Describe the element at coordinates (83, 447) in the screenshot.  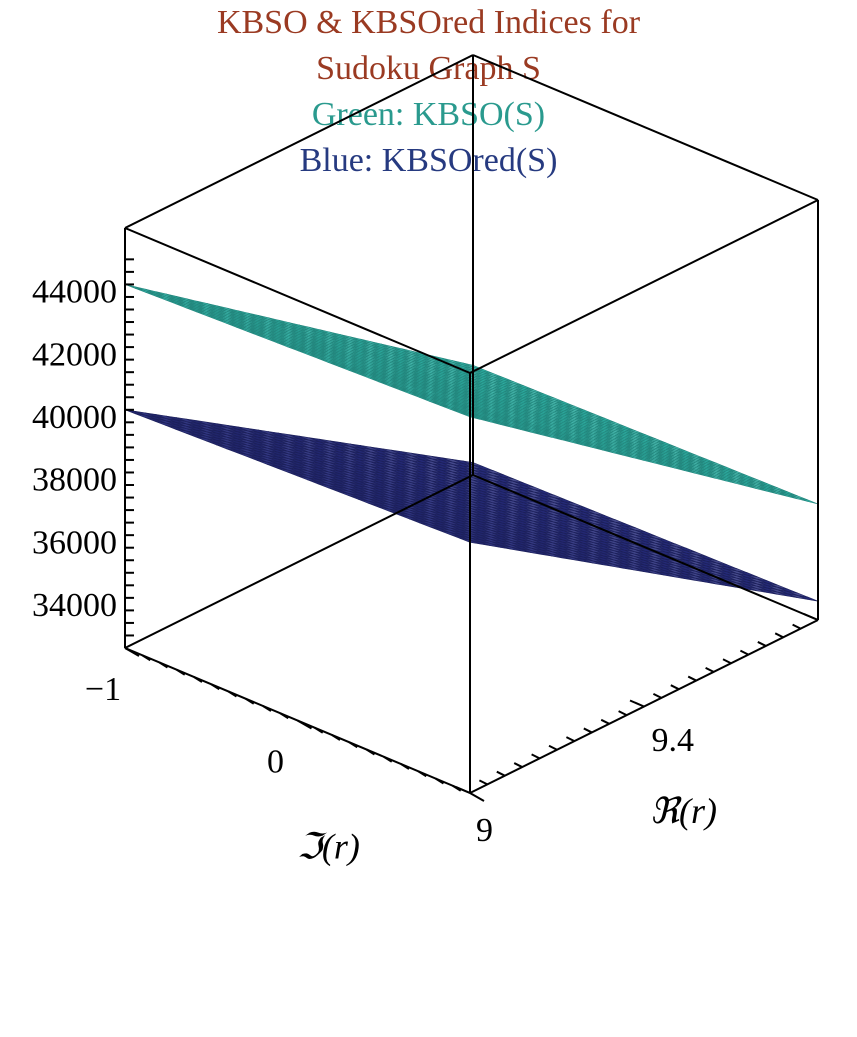
I see `z-axis: 34000 36000 38000 40000 42000 44000` at that location.